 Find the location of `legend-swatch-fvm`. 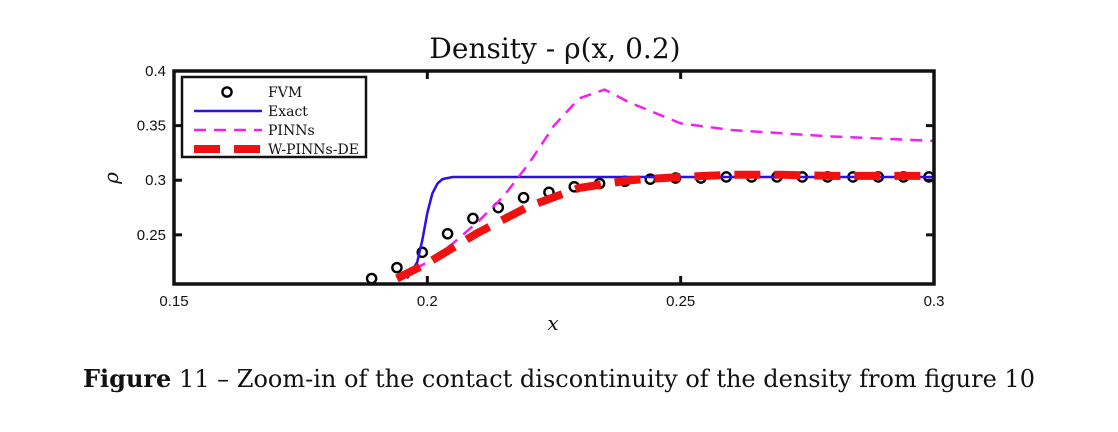

legend-swatch-fvm is located at coordinates (227, 92).